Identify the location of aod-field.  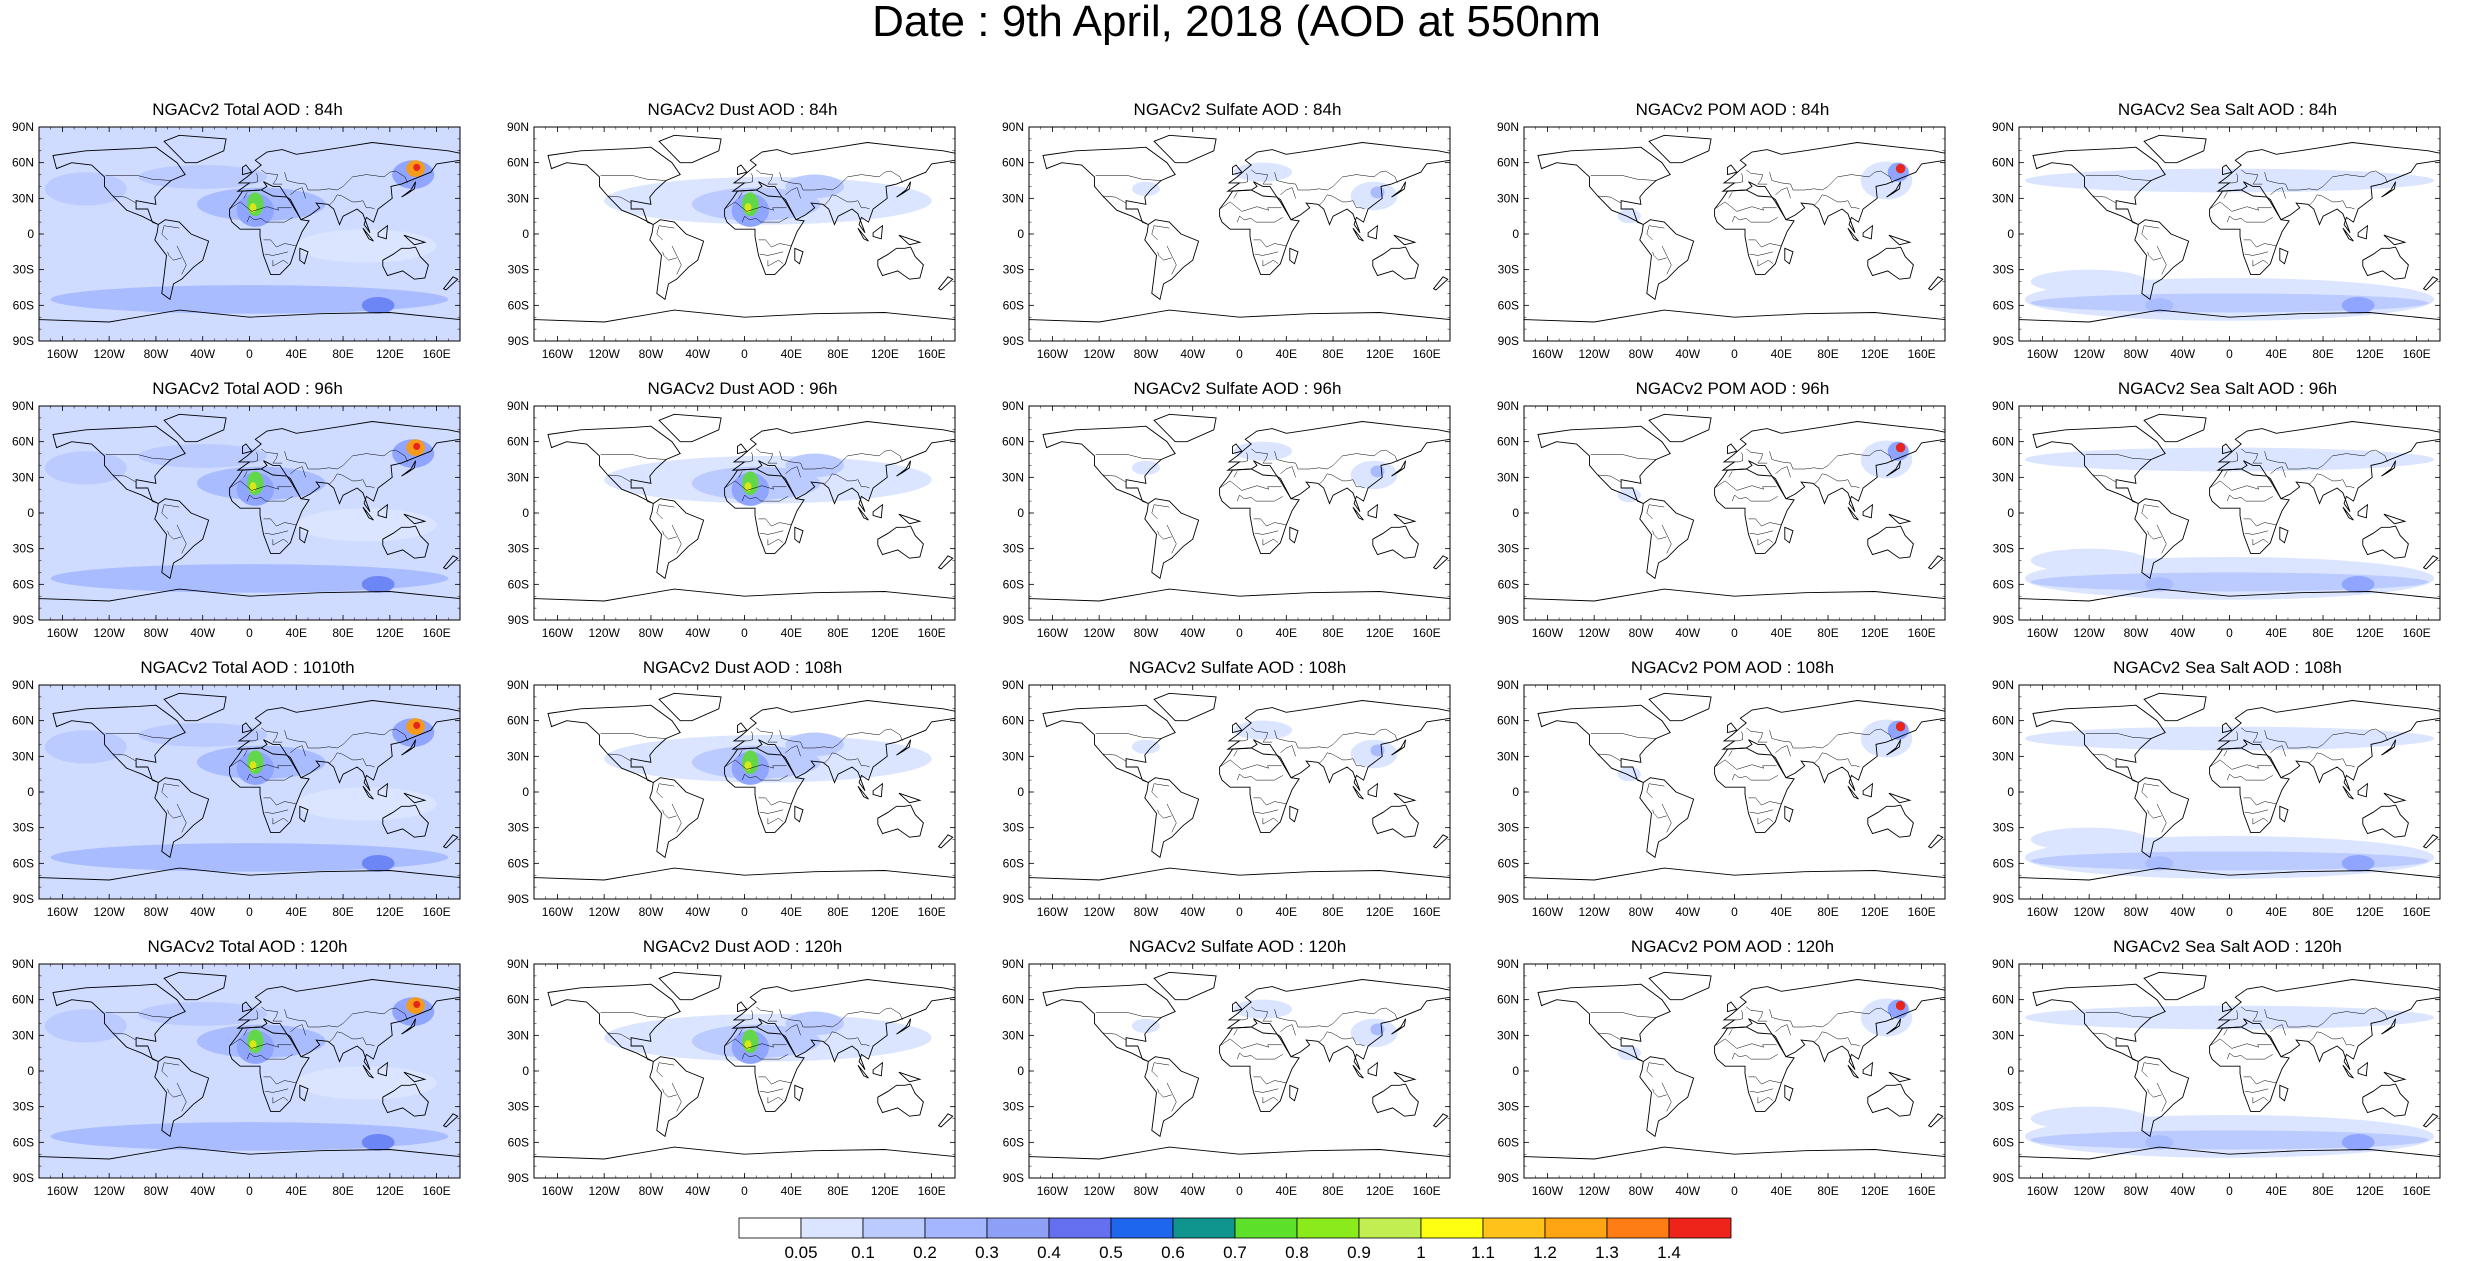
(249, 1071).